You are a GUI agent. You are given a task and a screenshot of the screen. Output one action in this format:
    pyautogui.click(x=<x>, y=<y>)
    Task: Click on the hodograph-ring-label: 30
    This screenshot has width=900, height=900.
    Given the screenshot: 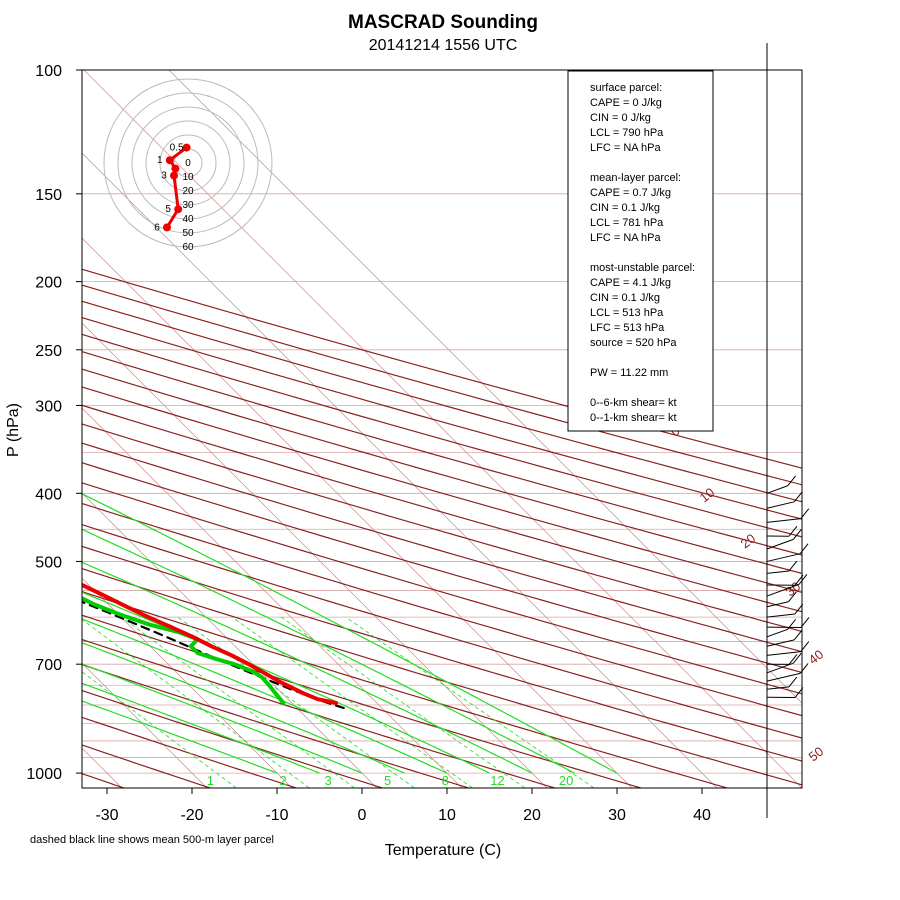 What is the action you would take?
    pyautogui.click(x=188, y=205)
    